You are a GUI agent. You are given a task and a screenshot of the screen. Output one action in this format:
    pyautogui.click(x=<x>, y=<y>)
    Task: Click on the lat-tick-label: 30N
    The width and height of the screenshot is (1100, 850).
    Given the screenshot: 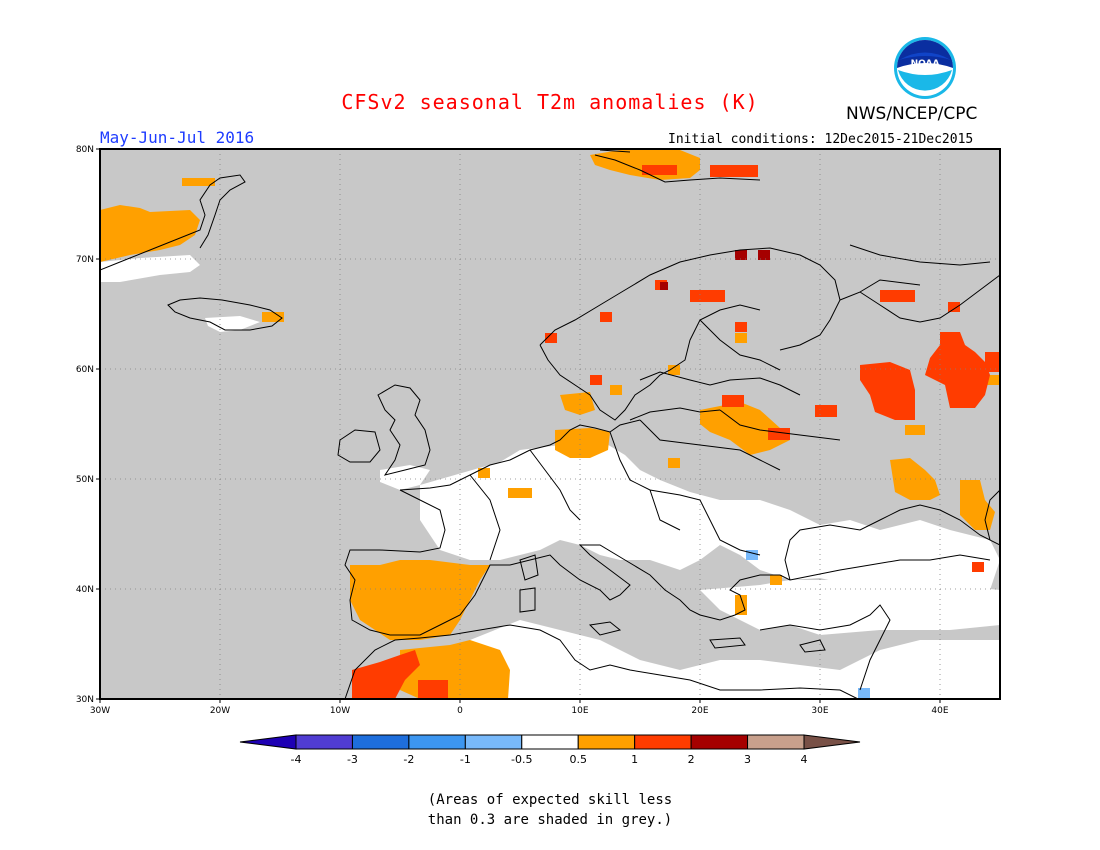 What is the action you would take?
    pyautogui.click(x=85, y=700)
    